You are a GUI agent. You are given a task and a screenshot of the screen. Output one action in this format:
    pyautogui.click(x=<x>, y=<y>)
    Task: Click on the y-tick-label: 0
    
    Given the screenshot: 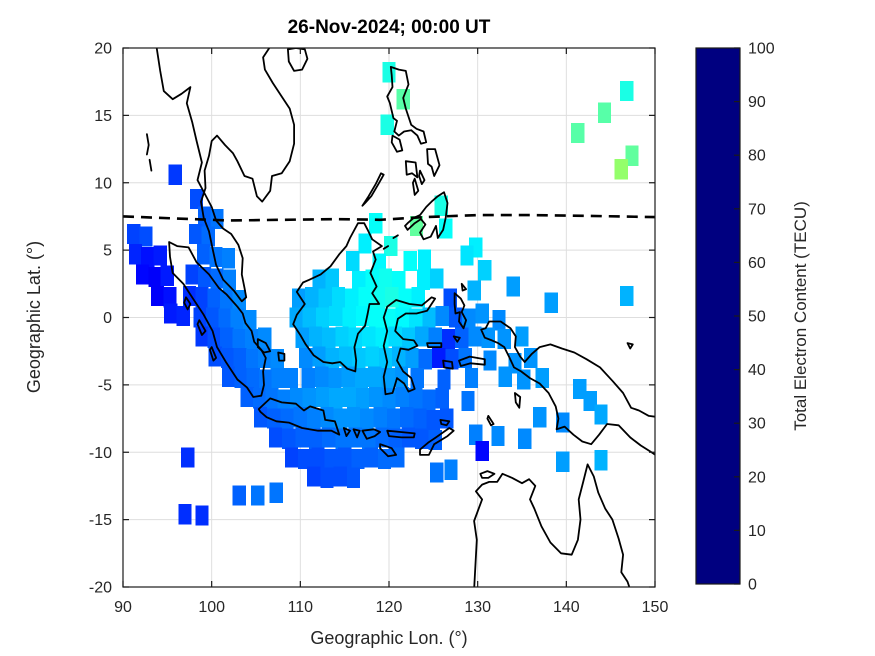 What is the action you would take?
    pyautogui.click(x=107, y=318)
    